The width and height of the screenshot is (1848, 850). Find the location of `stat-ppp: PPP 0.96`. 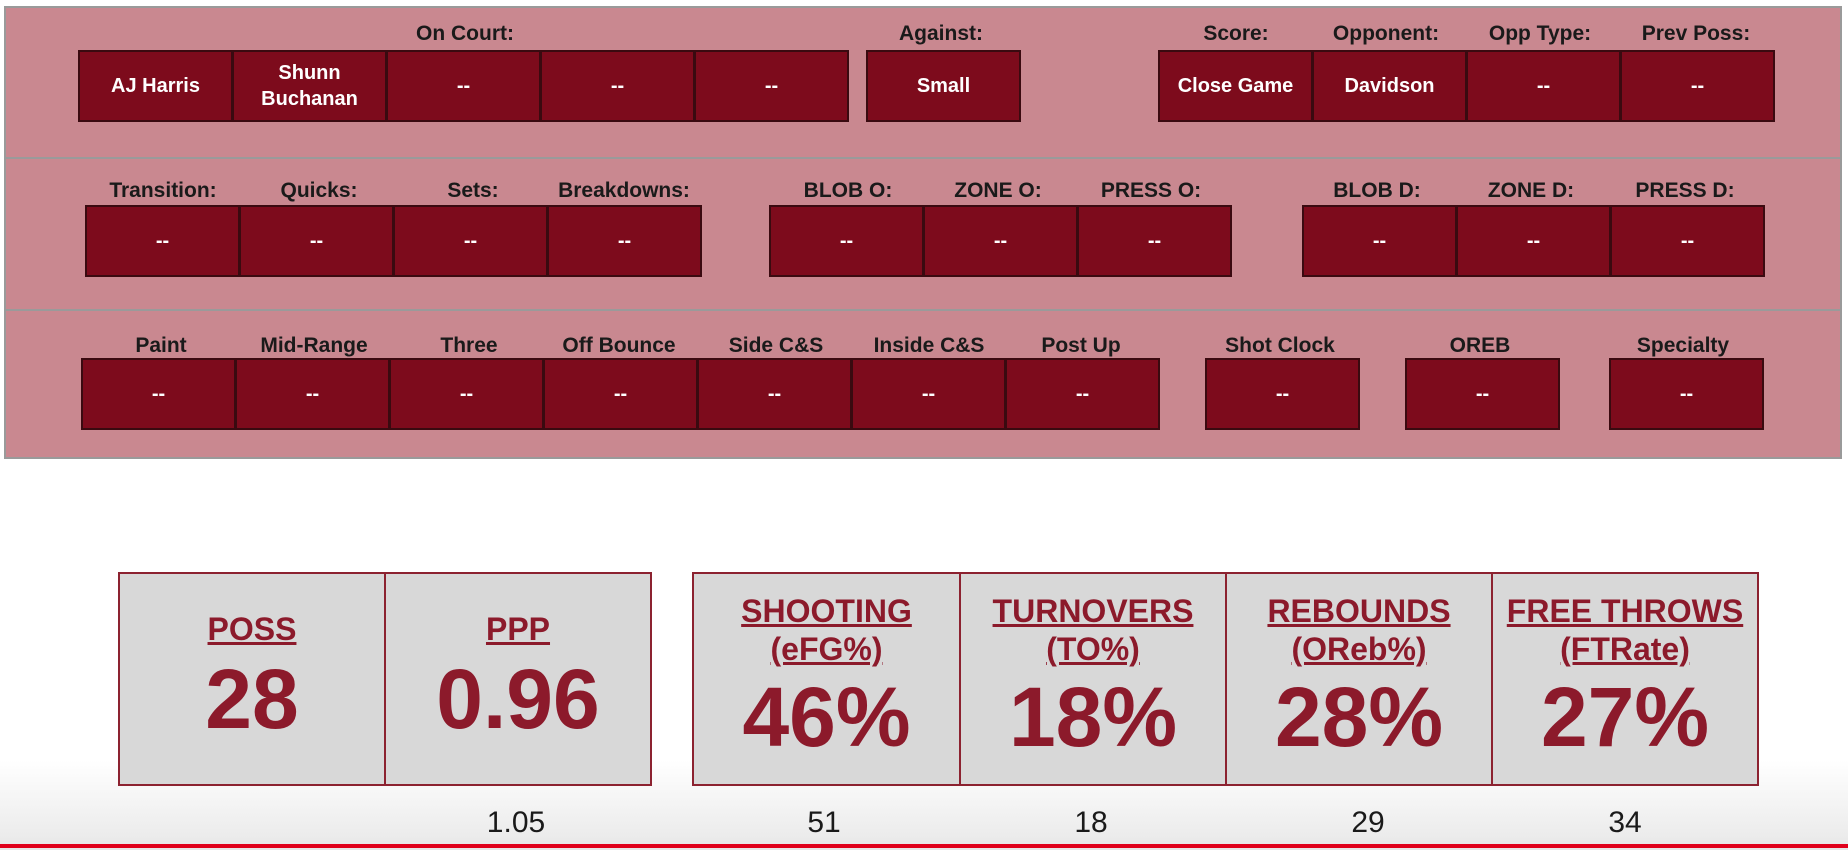

stat-ppp: PPP 0.96 is located at coordinates (518, 679).